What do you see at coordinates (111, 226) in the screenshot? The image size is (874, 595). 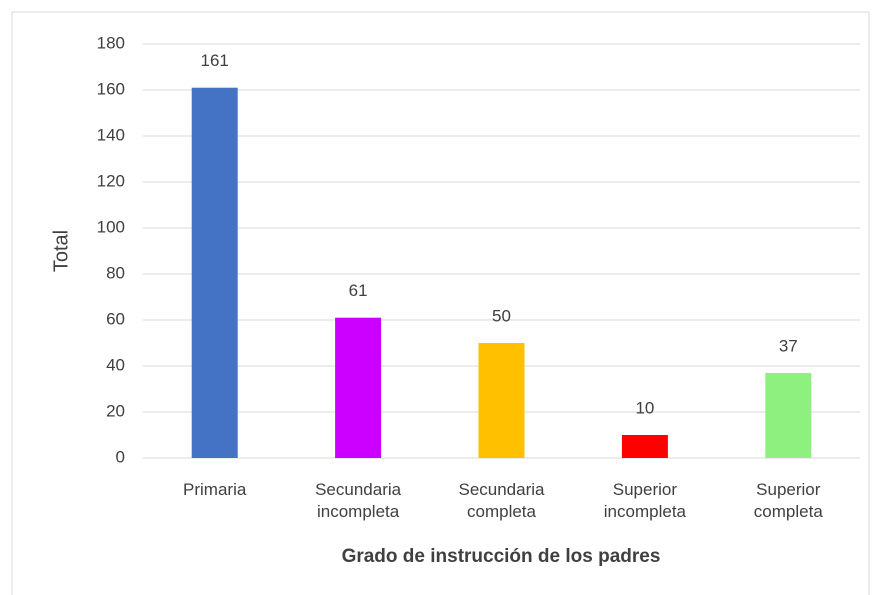 I see `y-tick-label: 100` at bounding box center [111, 226].